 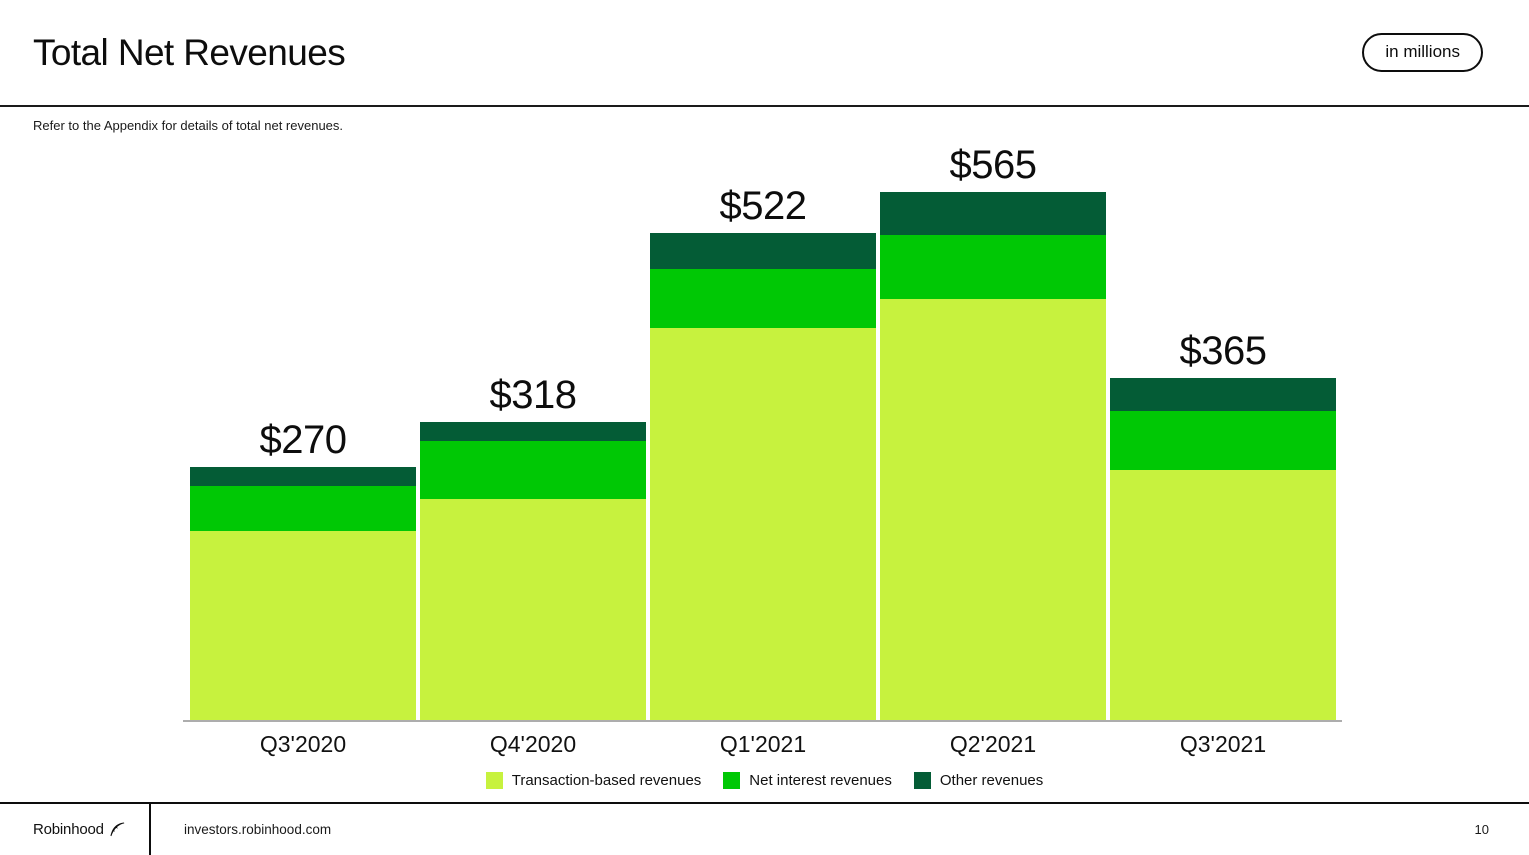 I want to click on bar-group-q2-2021: $565, so click(x=993, y=432).